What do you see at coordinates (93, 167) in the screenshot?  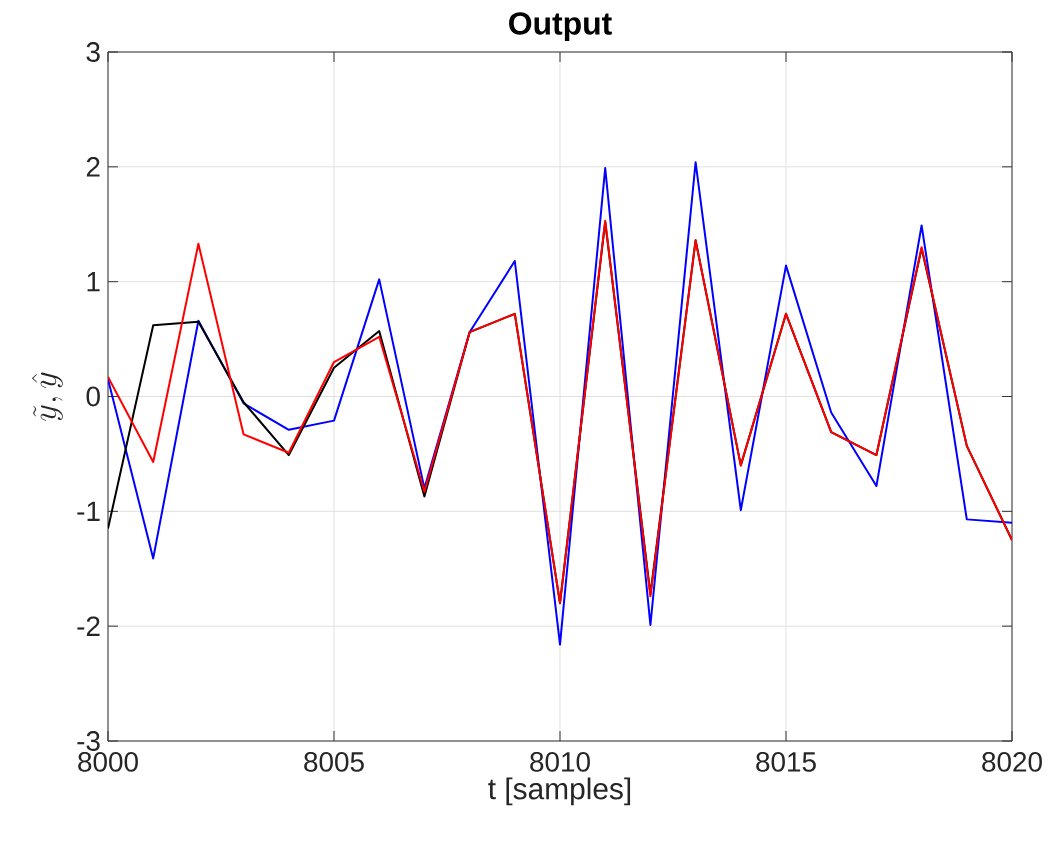 I see `y-tick-label: 2` at bounding box center [93, 167].